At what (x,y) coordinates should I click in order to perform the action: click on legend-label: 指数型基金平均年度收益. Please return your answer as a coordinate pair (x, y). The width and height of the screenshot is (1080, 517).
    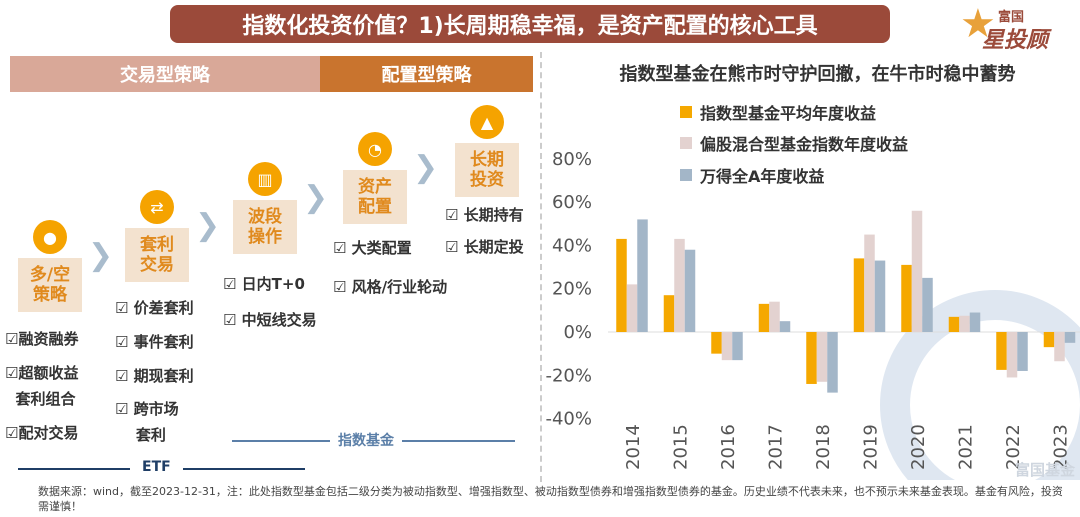
    Looking at the image, I should click on (788, 113).